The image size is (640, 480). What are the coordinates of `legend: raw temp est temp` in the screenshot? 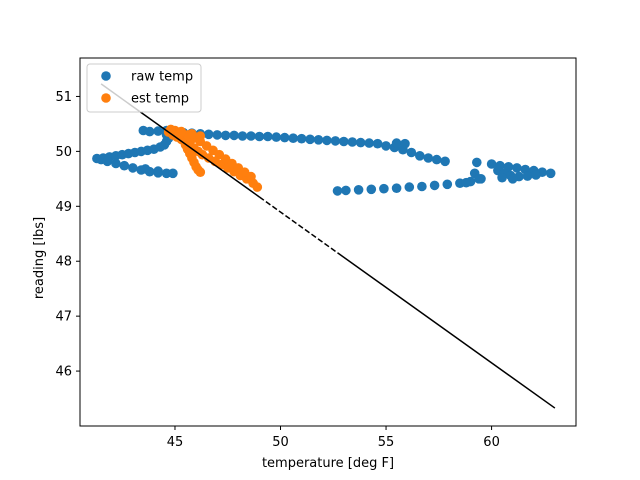 It's located at (144, 88).